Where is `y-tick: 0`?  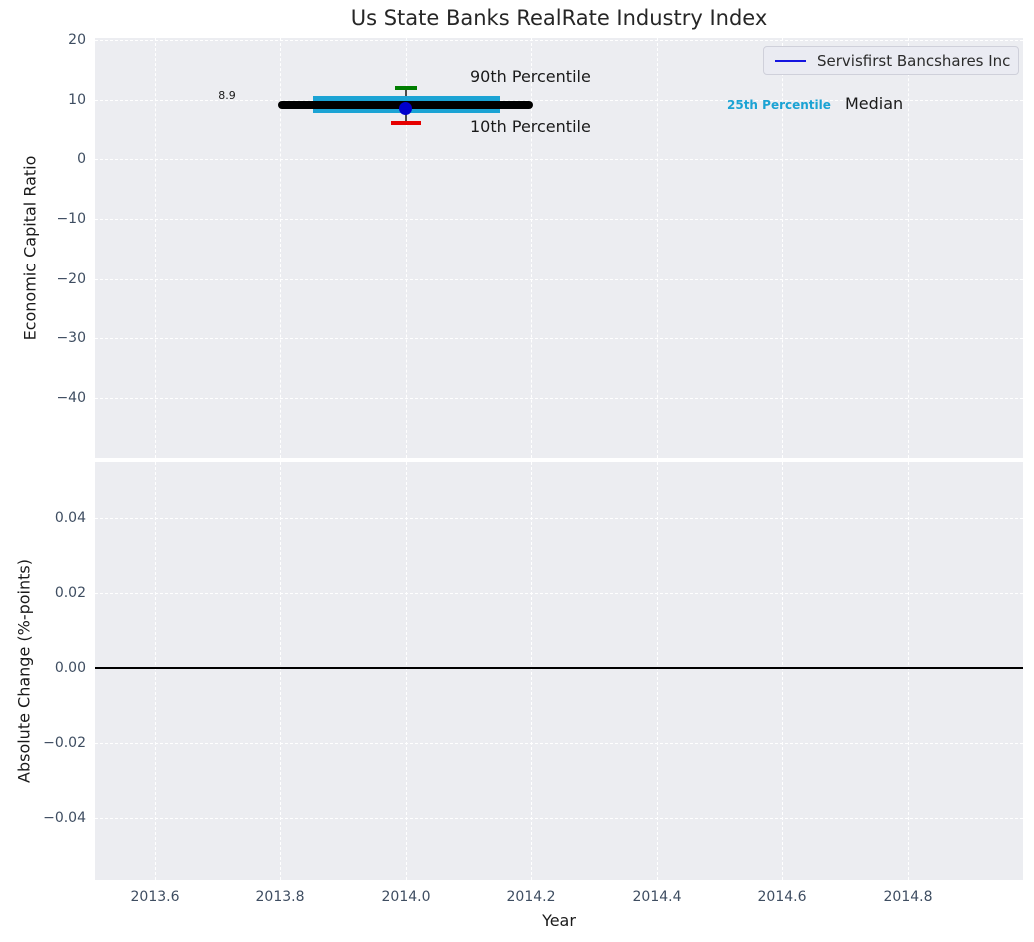 y-tick: 0 is located at coordinates (81, 159).